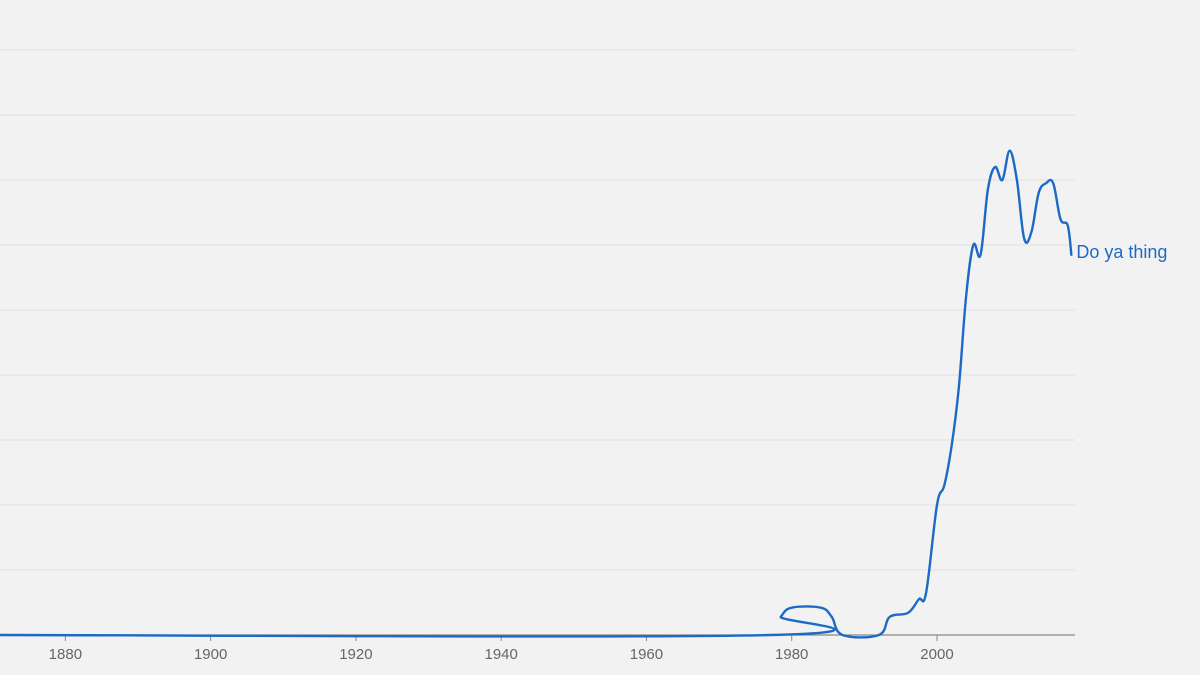  I want to click on x-tick-label-1880: 1880, so click(65, 654).